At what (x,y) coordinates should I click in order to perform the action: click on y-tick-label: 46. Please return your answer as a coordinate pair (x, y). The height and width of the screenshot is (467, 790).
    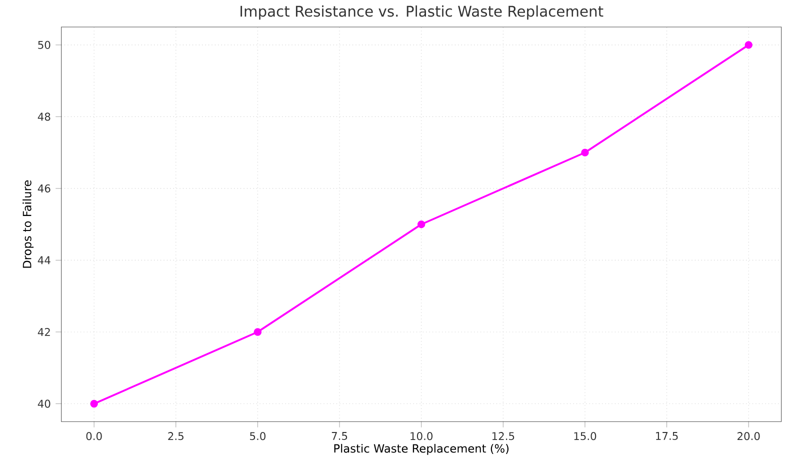
    Looking at the image, I should click on (44, 188).